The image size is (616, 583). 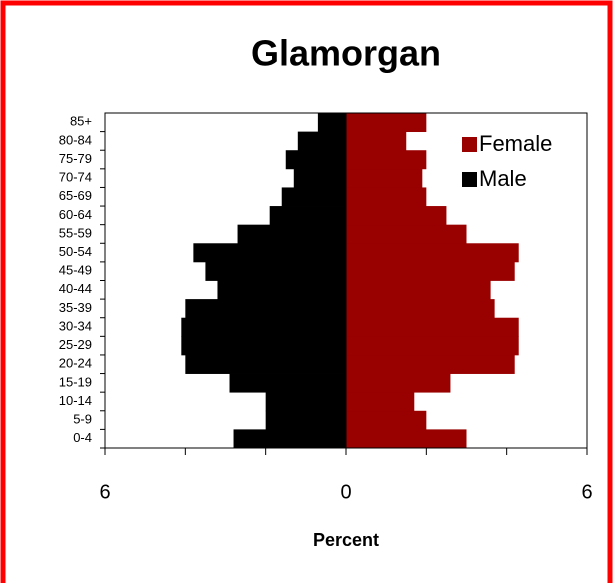 What do you see at coordinates (75, 325) in the screenshot?
I see `y-tick-label: 30-34` at bounding box center [75, 325].